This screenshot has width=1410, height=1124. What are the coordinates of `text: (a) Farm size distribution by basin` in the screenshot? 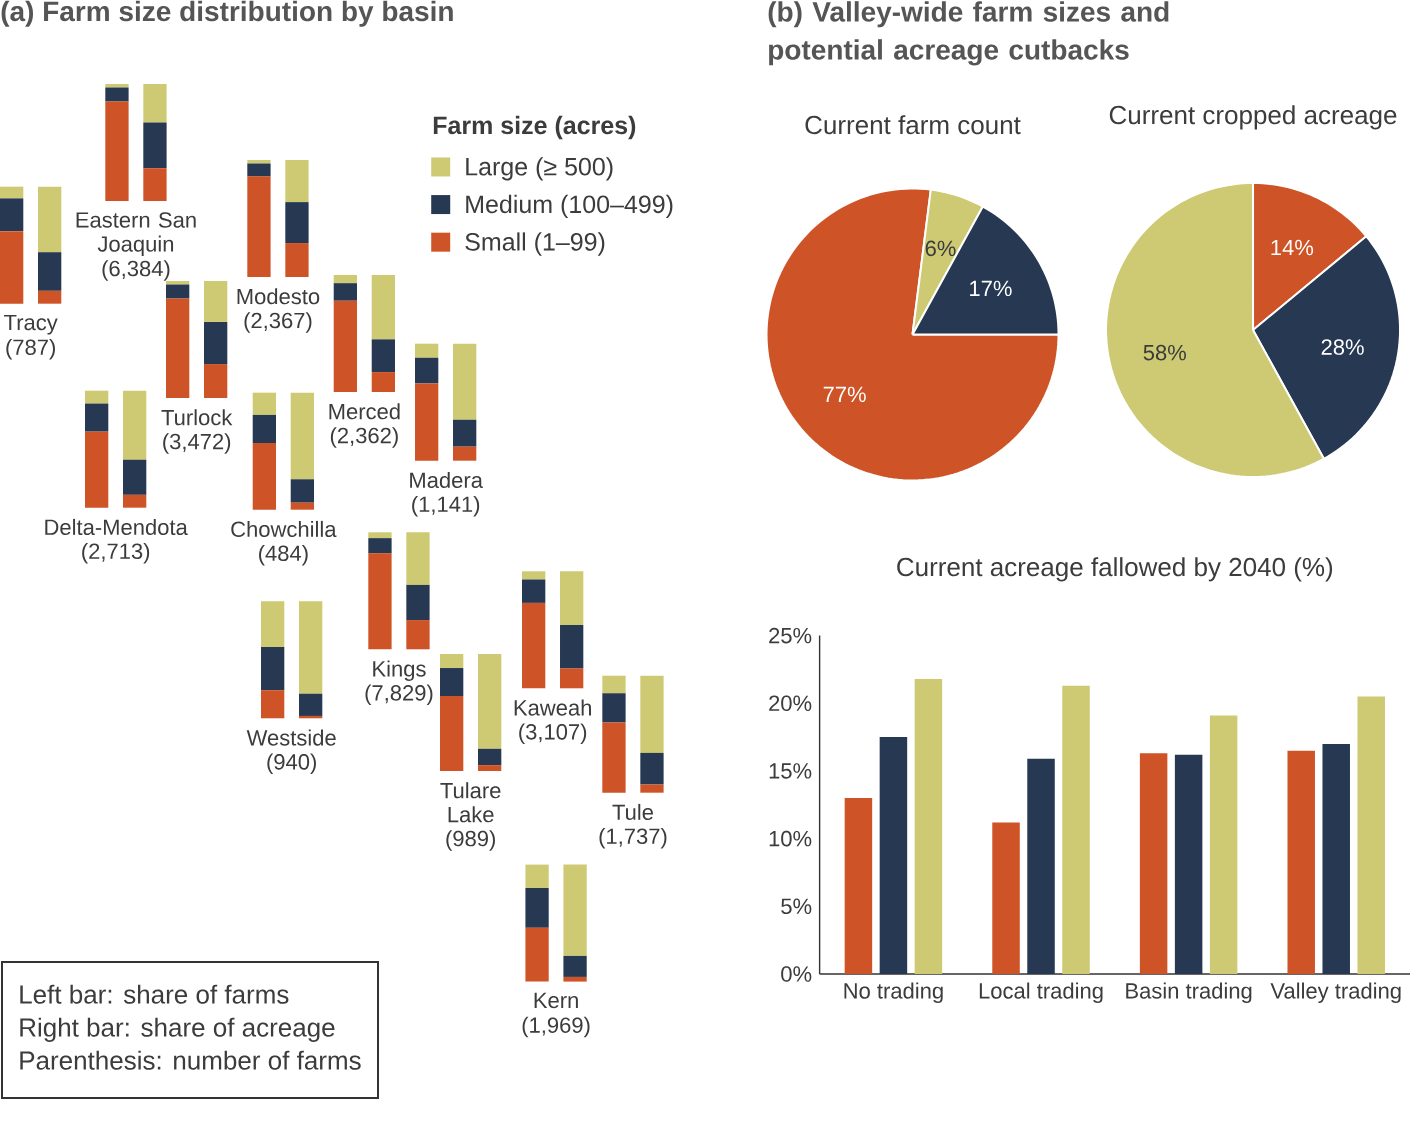 It's located at (227, 13).